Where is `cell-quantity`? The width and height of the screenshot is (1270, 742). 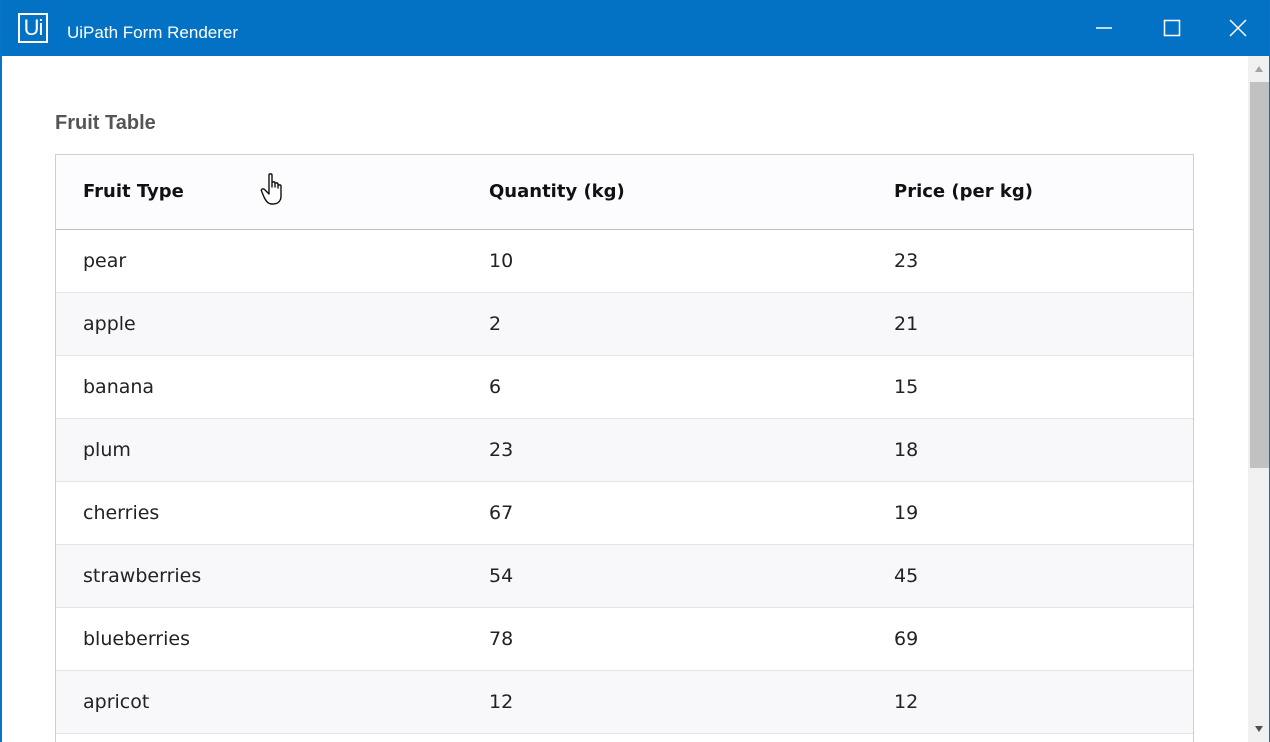
cell-quantity is located at coordinates (664, 737).